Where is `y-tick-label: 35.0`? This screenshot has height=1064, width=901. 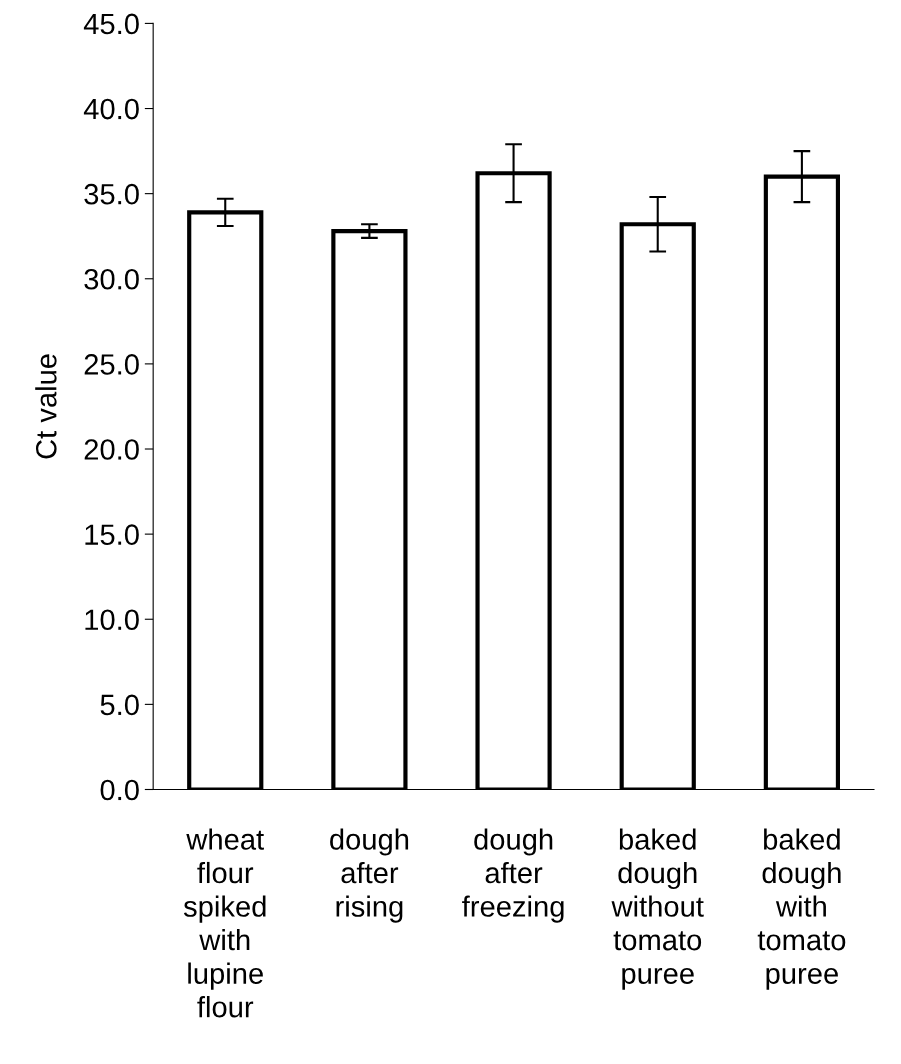
y-tick-label: 35.0 is located at coordinates (111, 194).